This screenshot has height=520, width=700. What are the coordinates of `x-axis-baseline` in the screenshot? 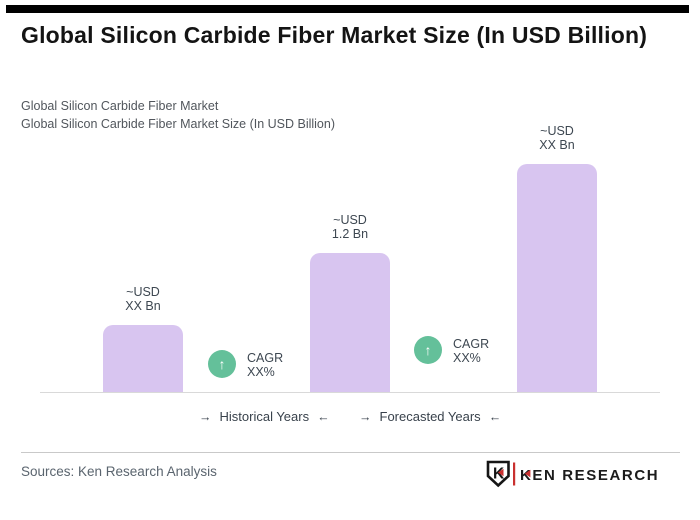 It's located at (350, 392).